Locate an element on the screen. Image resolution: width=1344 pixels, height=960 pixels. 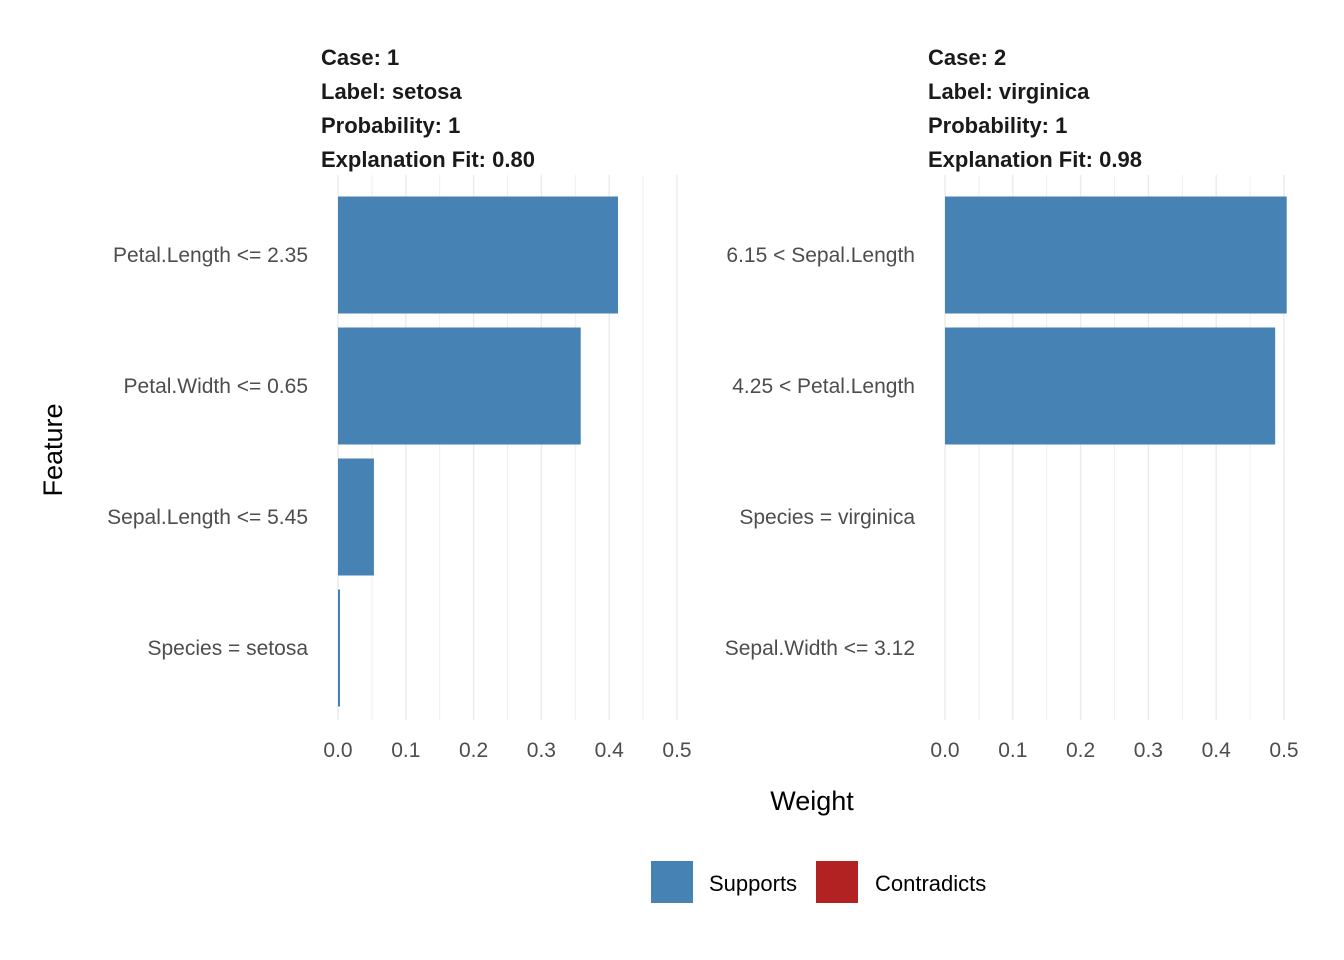
y-tick-label: Species = virginica is located at coordinates (827, 517).